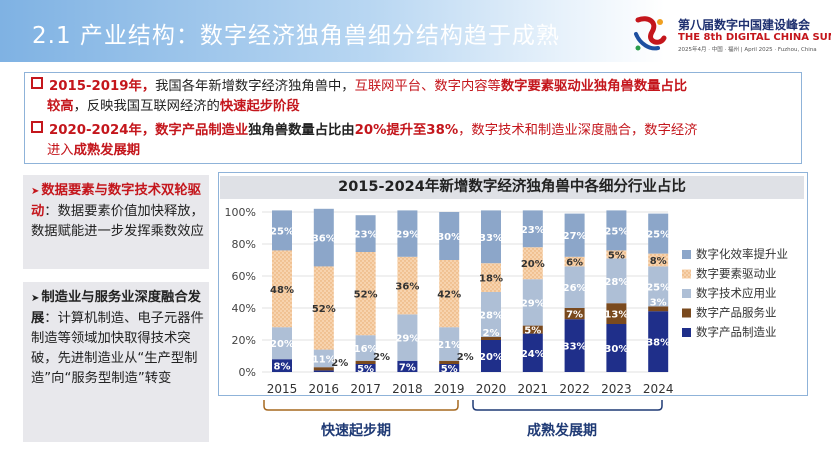  Describe the element at coordinates (736, 293) in the screenshot. I see `legend-entry: 数字技术应用业` at that location.